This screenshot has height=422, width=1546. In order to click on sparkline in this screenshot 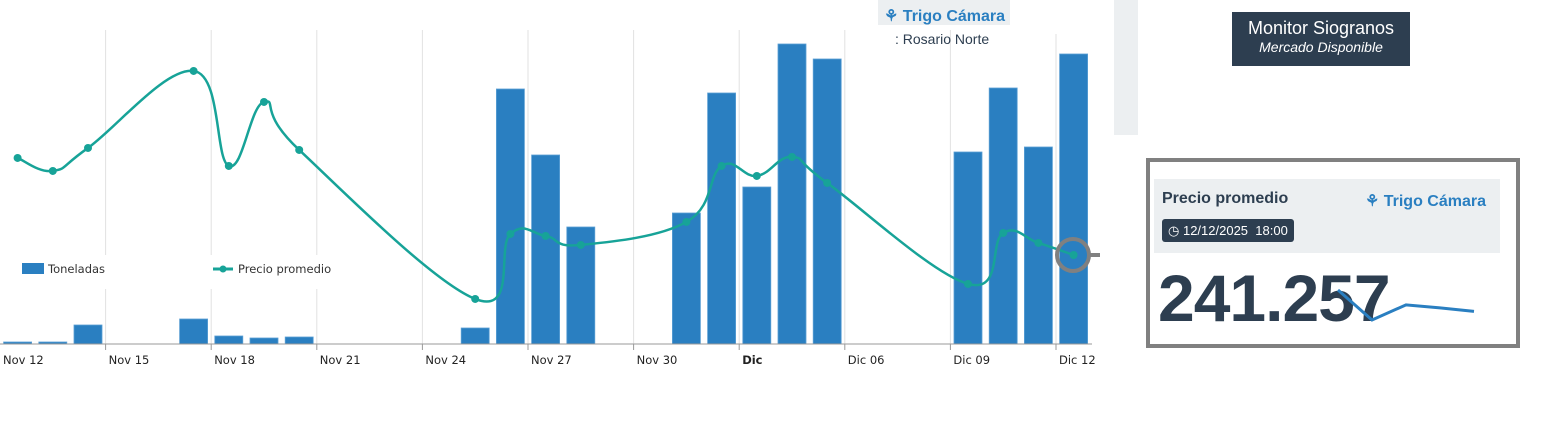, I will do `click(1406, 305)`.